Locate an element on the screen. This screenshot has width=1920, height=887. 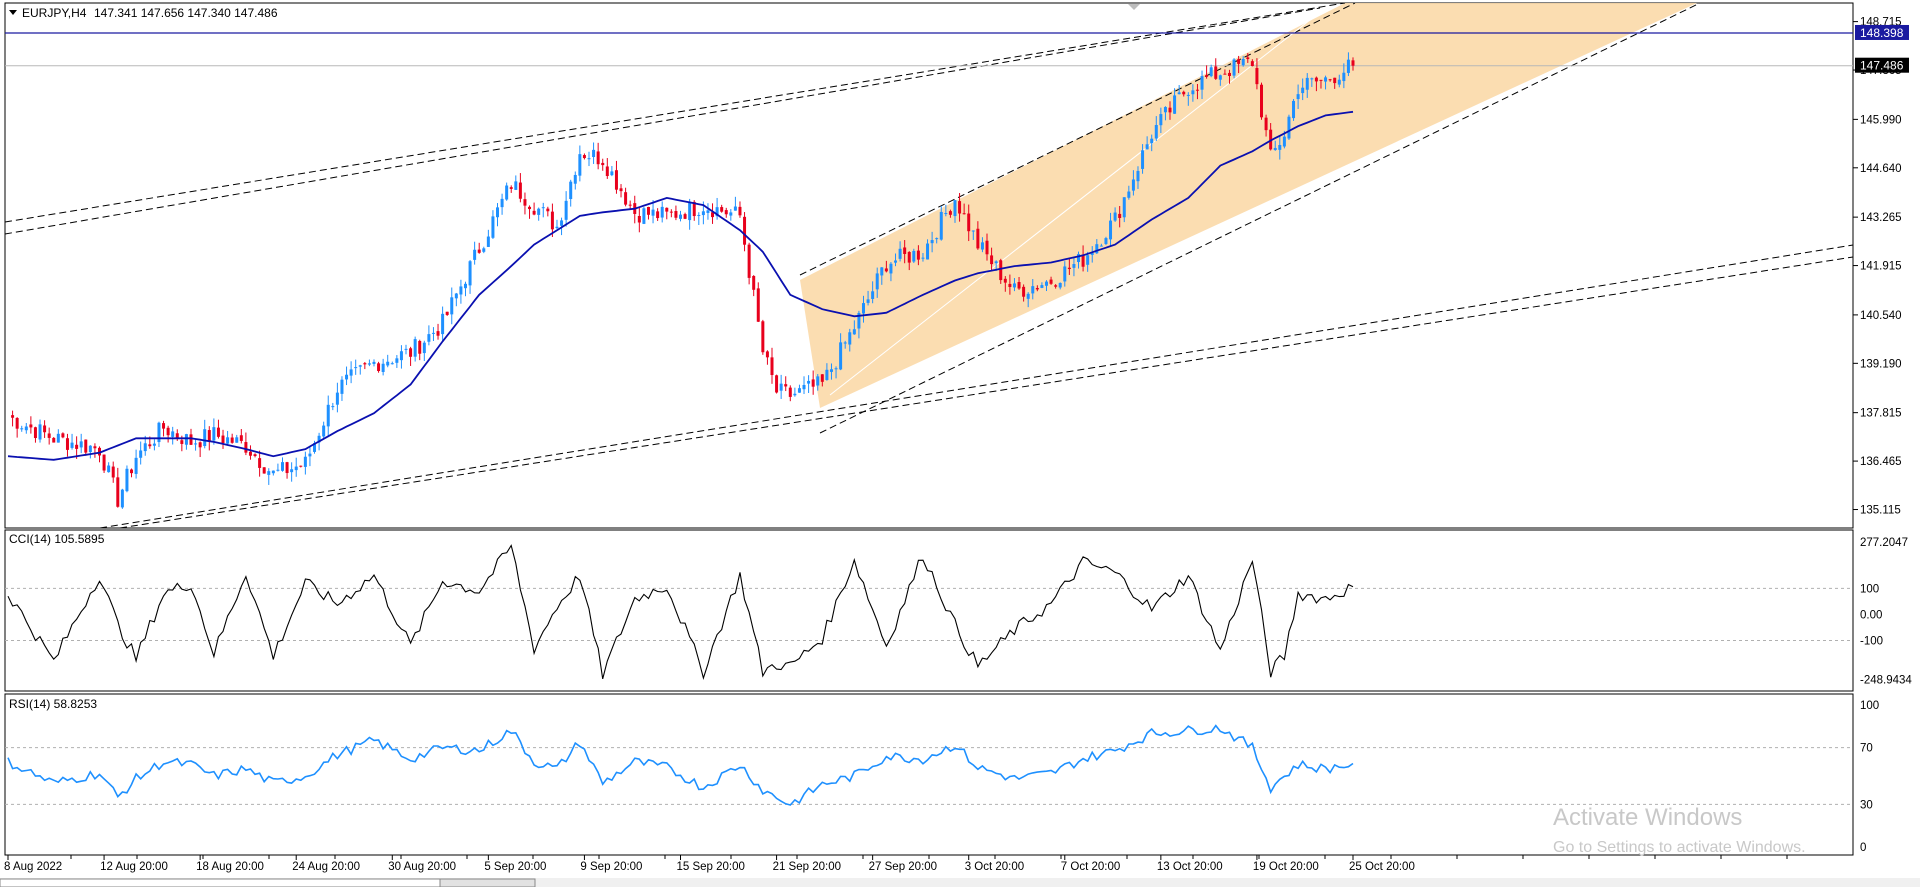
scroll-thumb is located at coordinates (487, 882).